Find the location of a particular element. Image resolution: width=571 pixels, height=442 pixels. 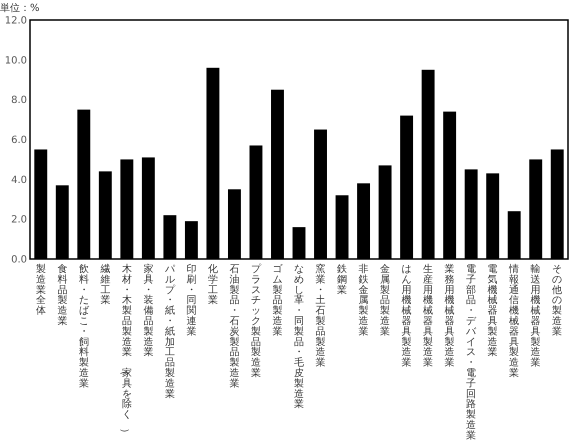

y-axis-title: 単位：% is located at coordinates (20, 8).